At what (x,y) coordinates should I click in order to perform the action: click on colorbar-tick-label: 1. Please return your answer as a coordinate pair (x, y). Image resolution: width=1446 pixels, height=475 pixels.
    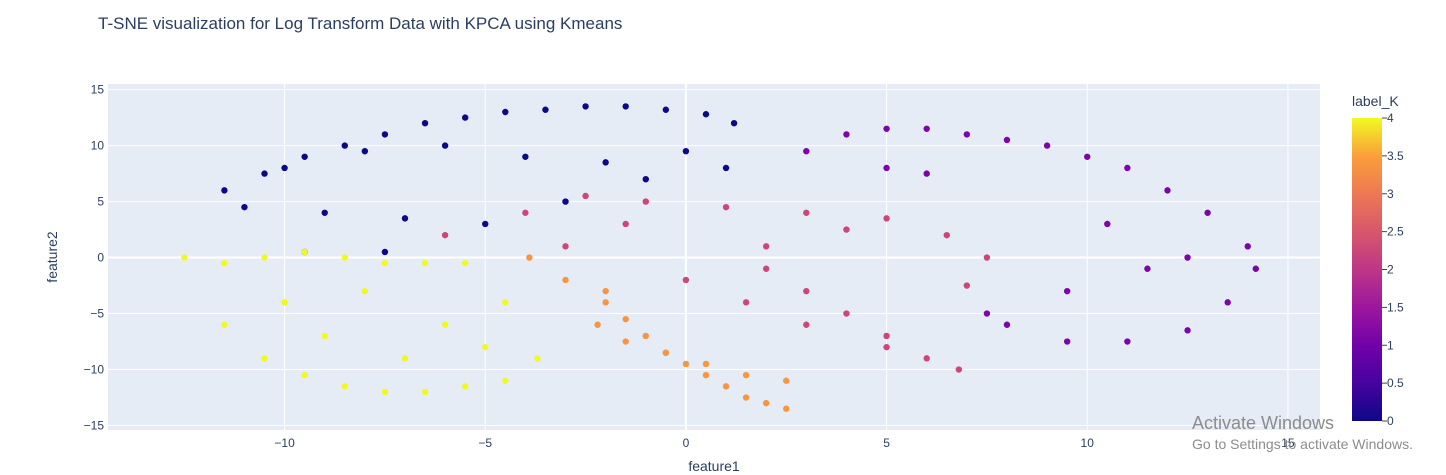
    Looking at the image, I should click on (1390, 345).